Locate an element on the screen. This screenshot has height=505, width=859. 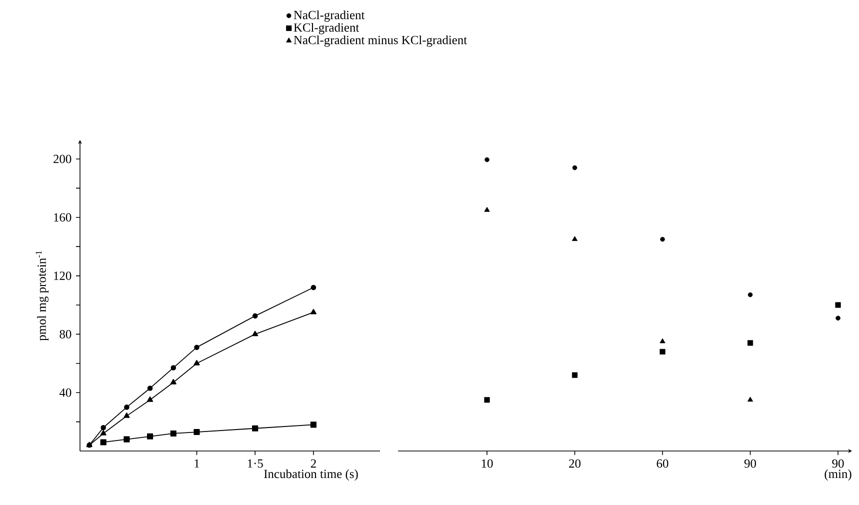
legend-label: NaCl-gradient is located at coordinates (329, 16).